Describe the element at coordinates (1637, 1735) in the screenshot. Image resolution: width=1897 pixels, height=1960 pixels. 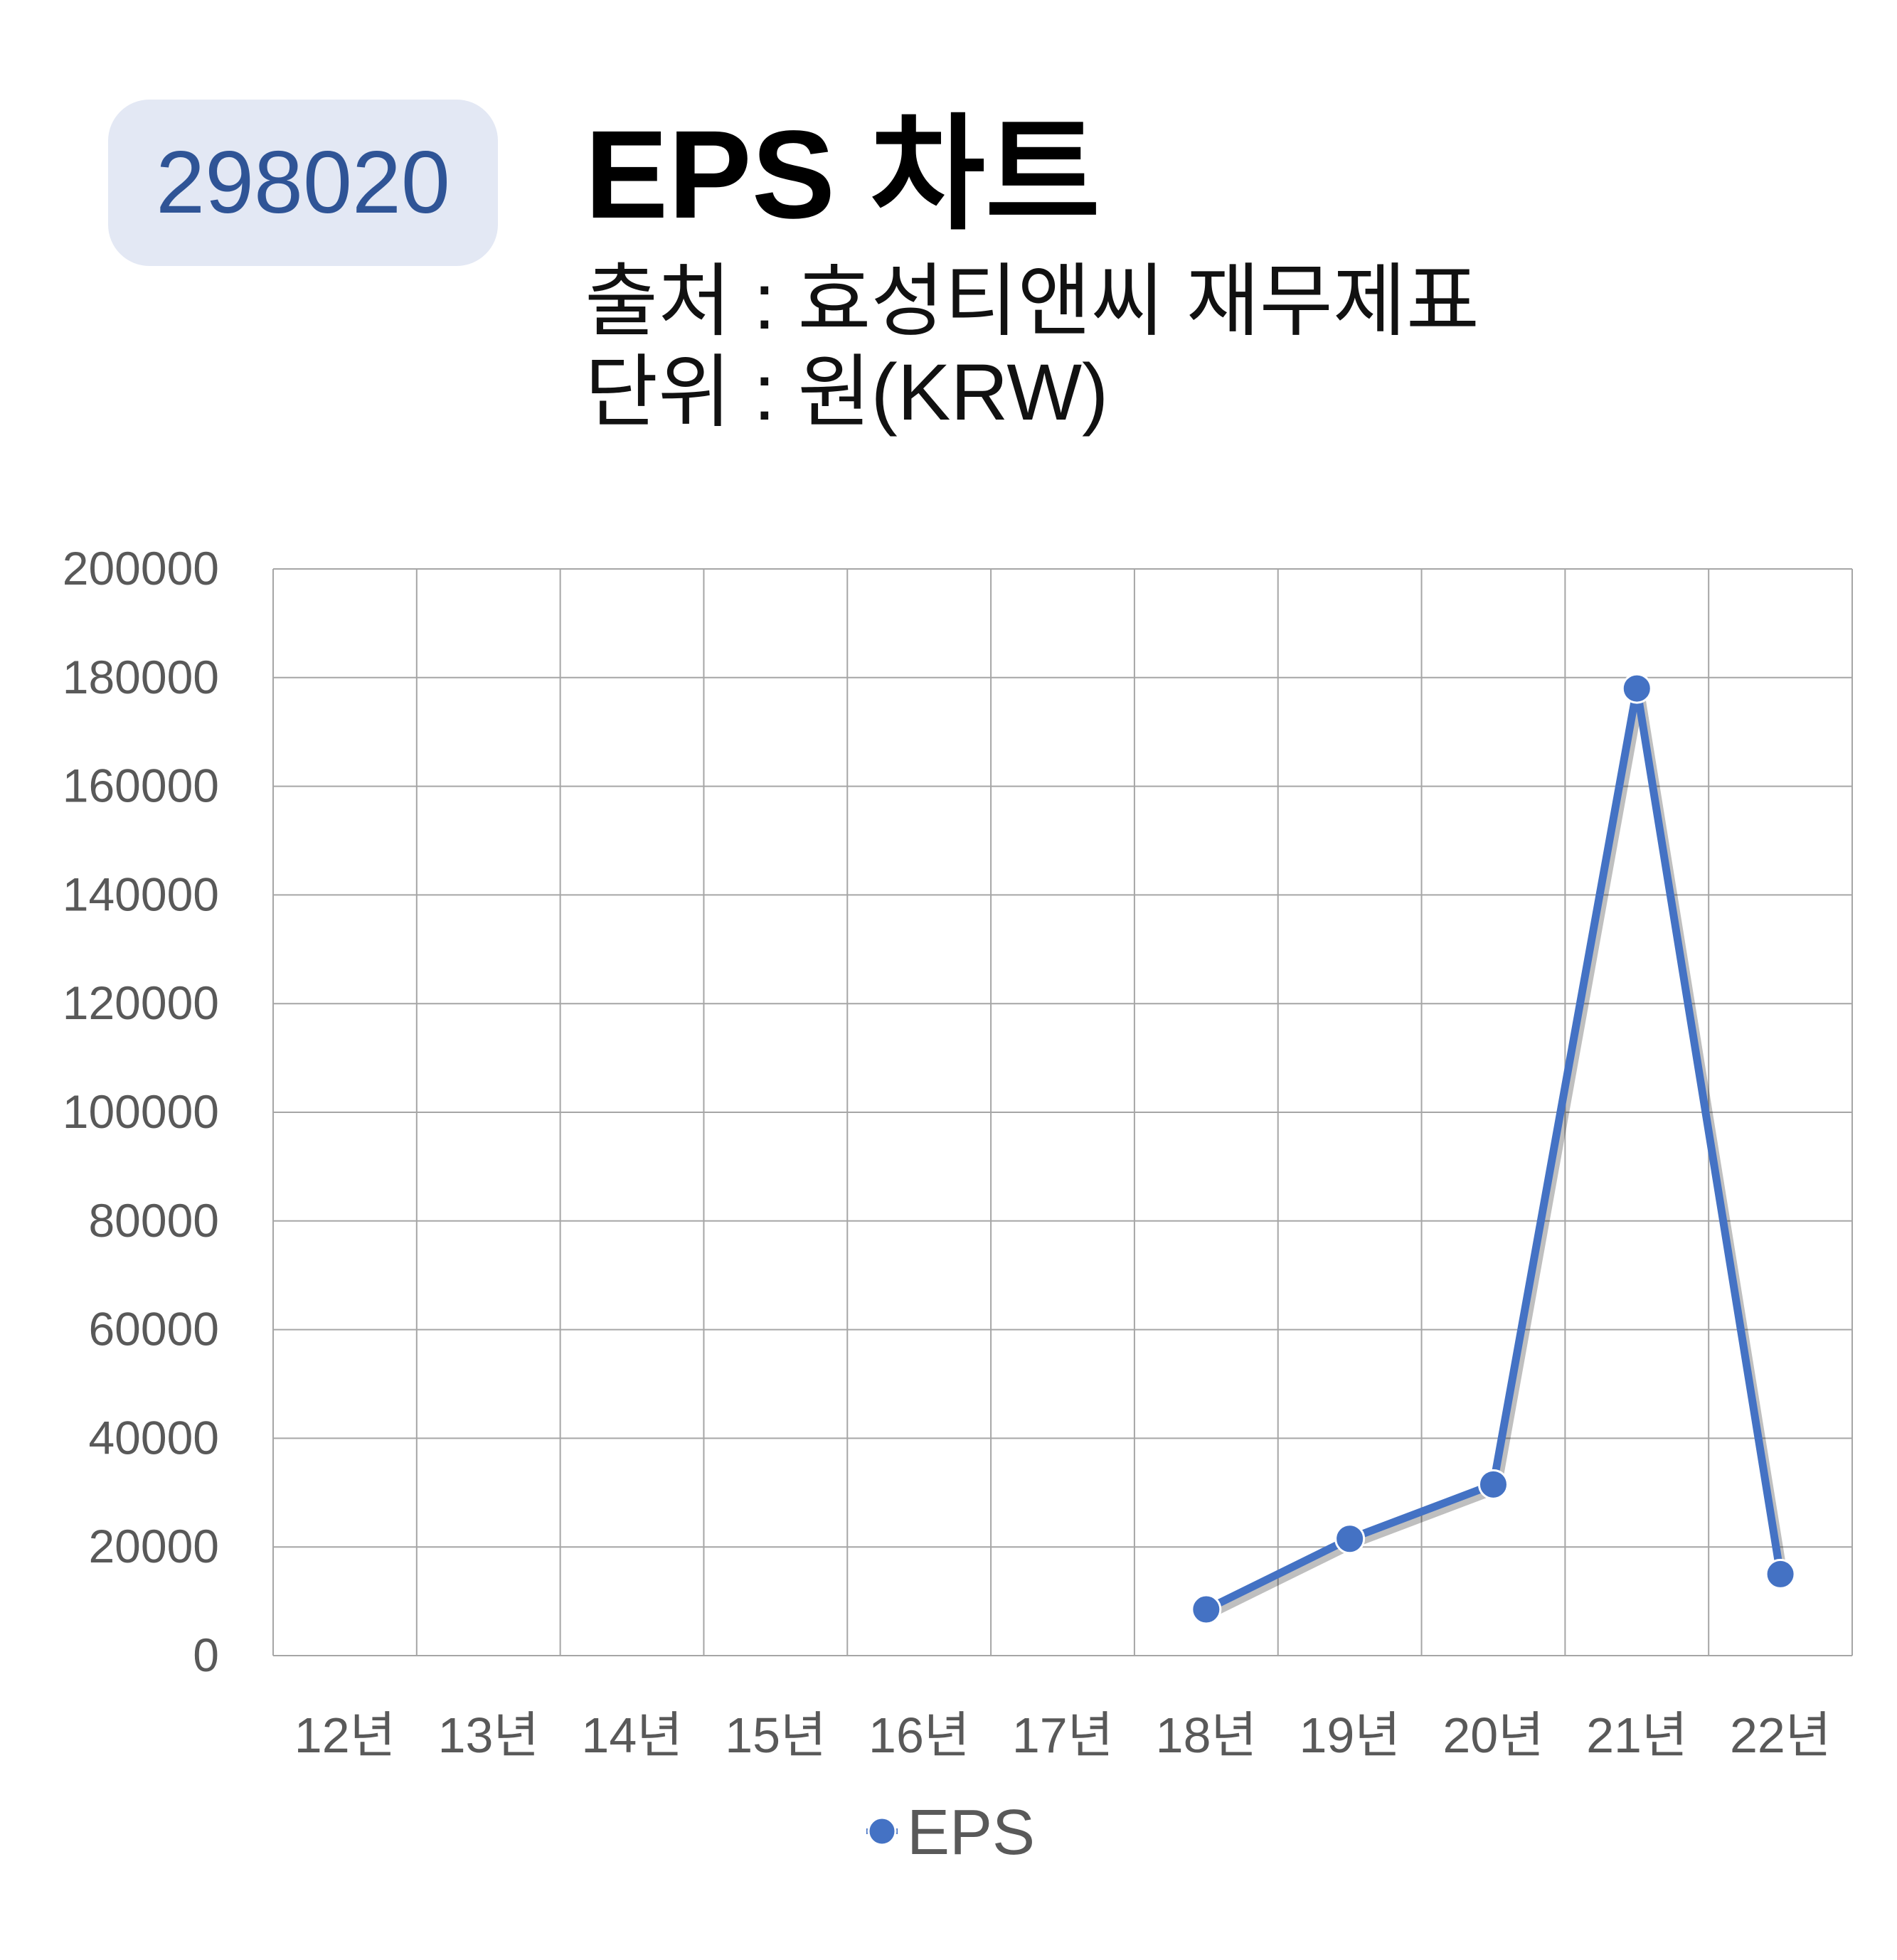
I see `x-tick-label: 21년` at that location.